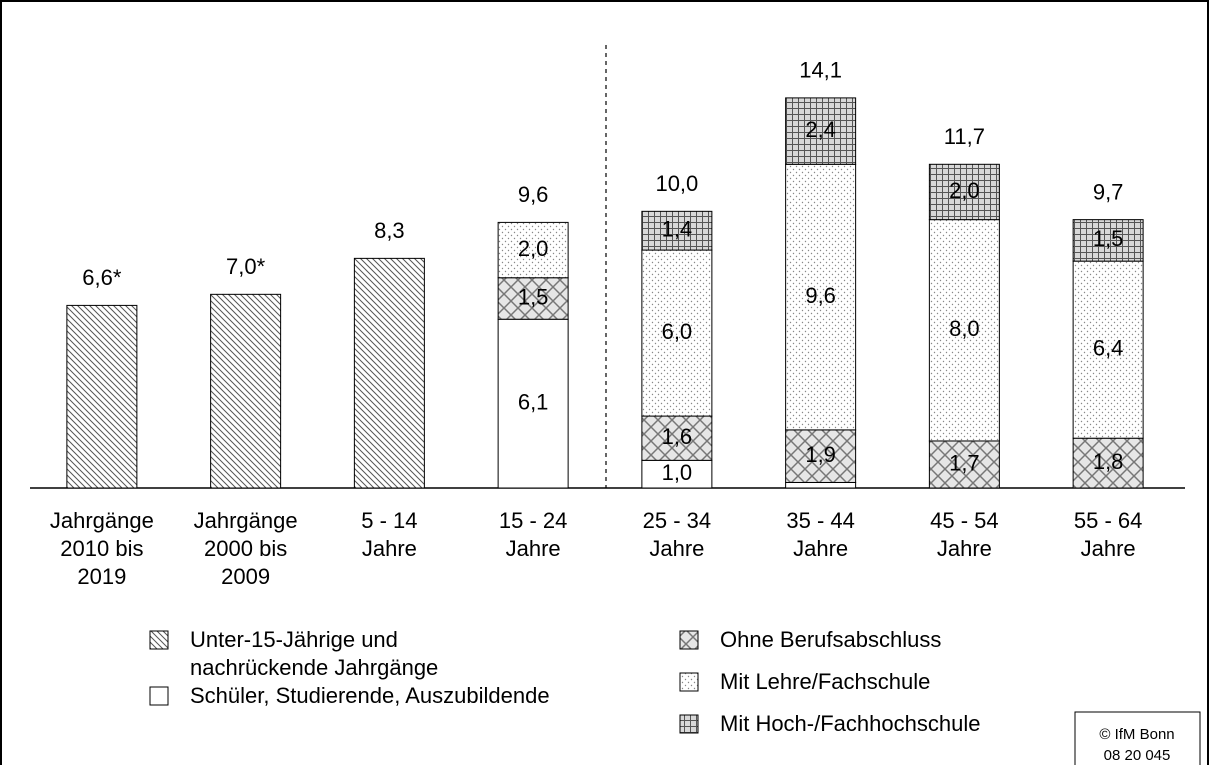 The height and width of the screenshot is (765, 1209). I want to click on value-label: 8,0, so click(964, 328).